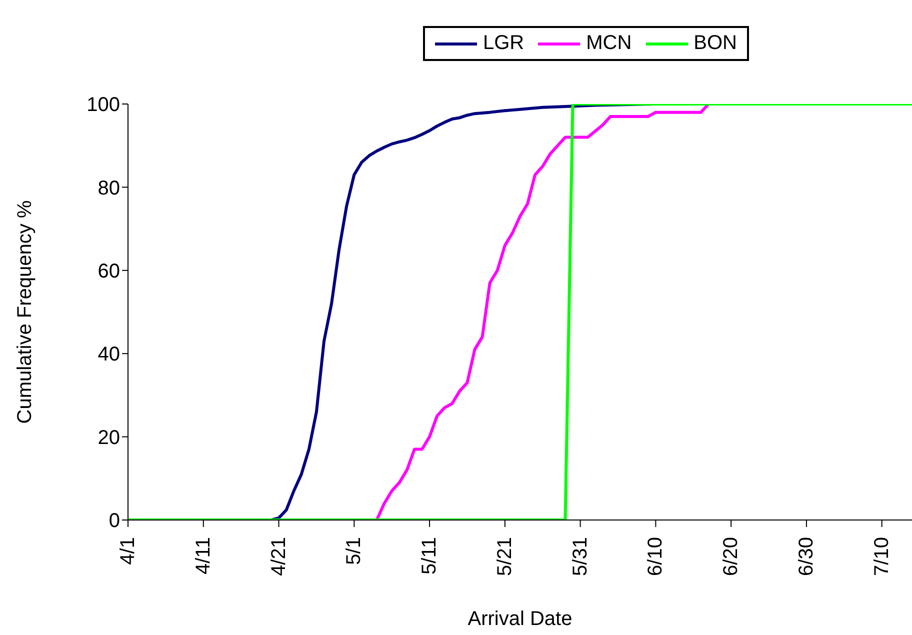 This screenshot has width=912, height=635. What do you see at coordinates (203, 555) in the screenshot?
I see `x-tick-label: 4/11` at bounding box center [203, 555].